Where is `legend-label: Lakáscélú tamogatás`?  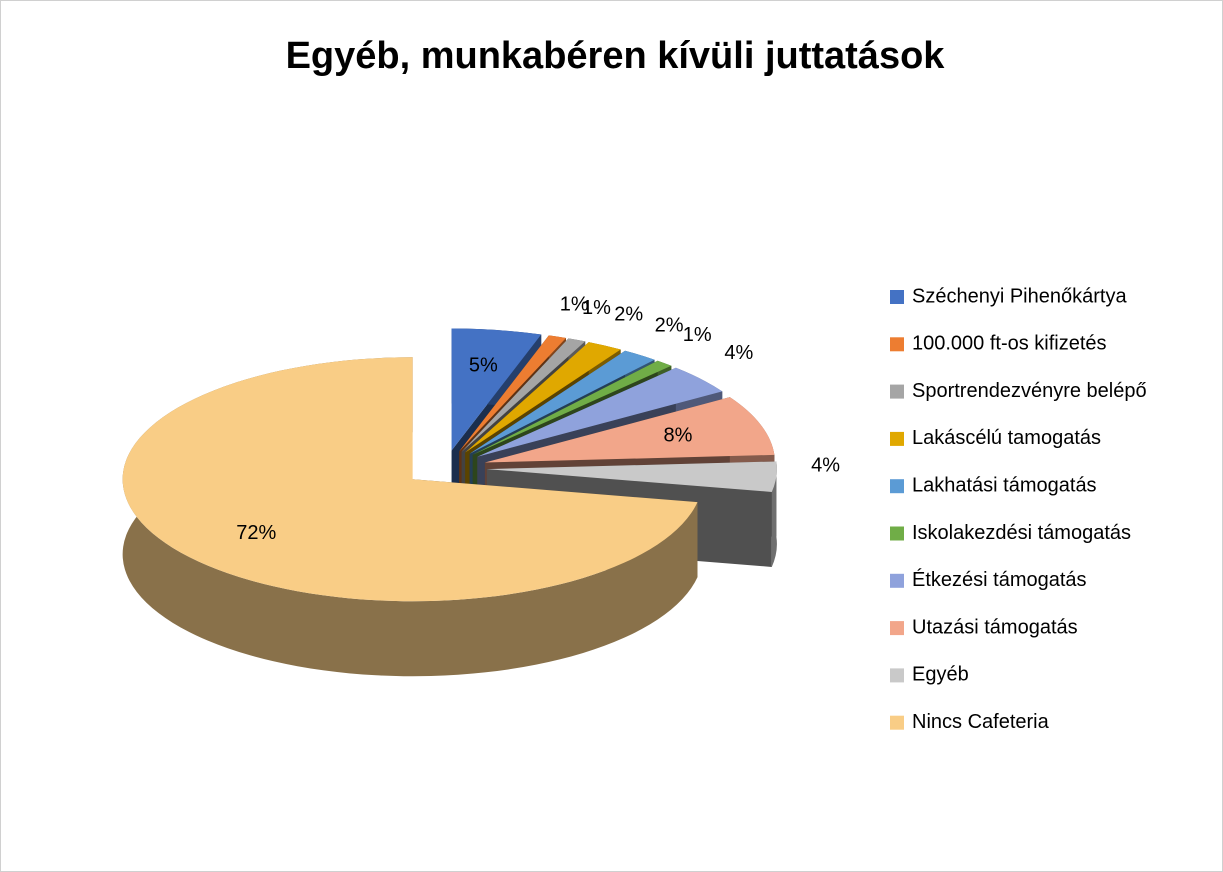 legend-label: Lakáscélú tamogatás is located at coordinates (1006, 438).